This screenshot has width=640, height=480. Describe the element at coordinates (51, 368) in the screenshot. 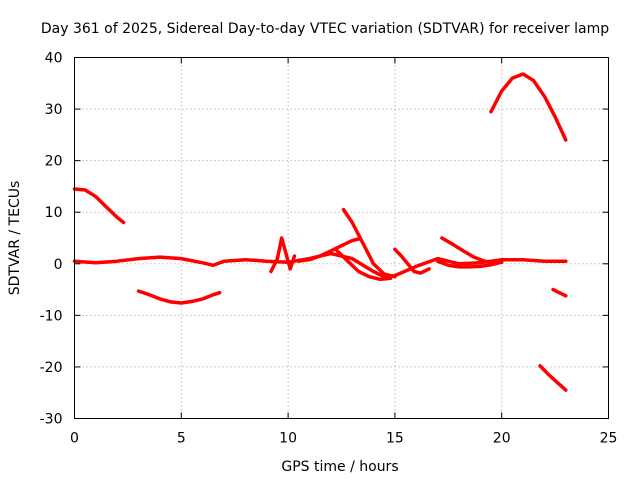

I see `y-tick-label: -20` at that location.